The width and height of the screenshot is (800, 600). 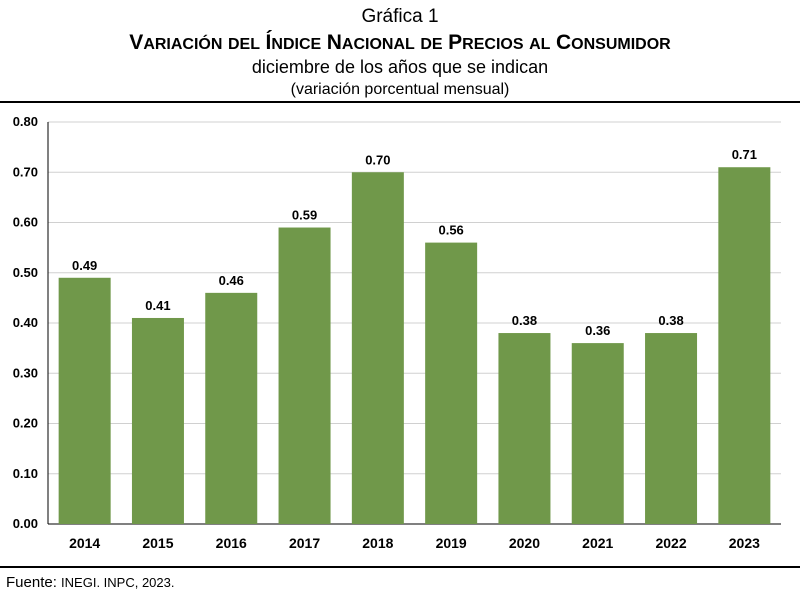 What do you see at coordinates (31, 582) in the screenshot?
I see `source-label: Fuente:` at bounding box center [31, 582].